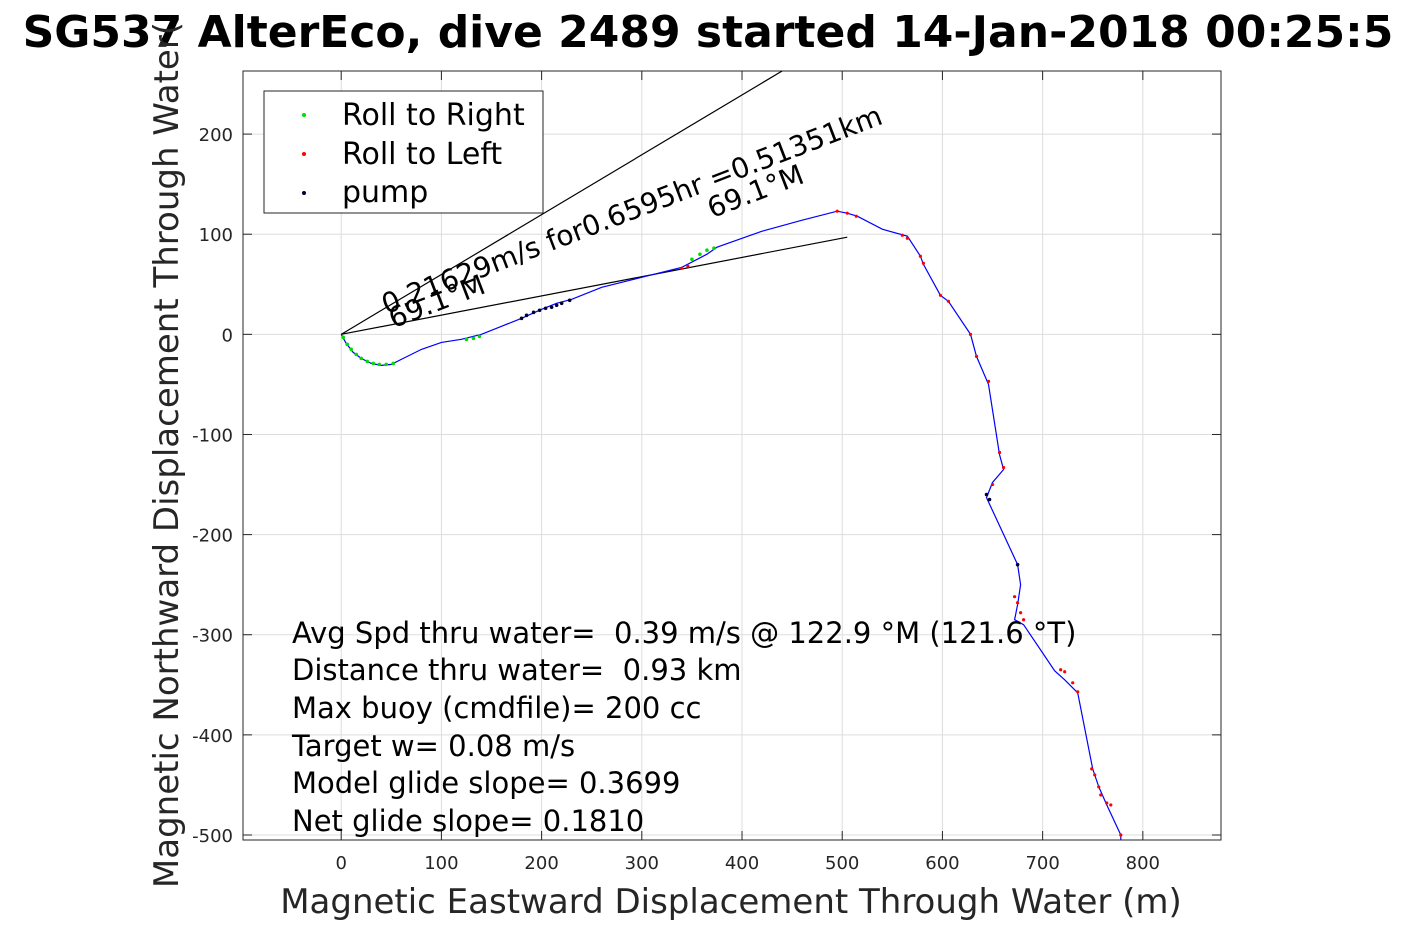 Image resolution: width=1417 pixels, height=945 pixels. I want to click on x-tick-label: 700, so click(1042, 863).